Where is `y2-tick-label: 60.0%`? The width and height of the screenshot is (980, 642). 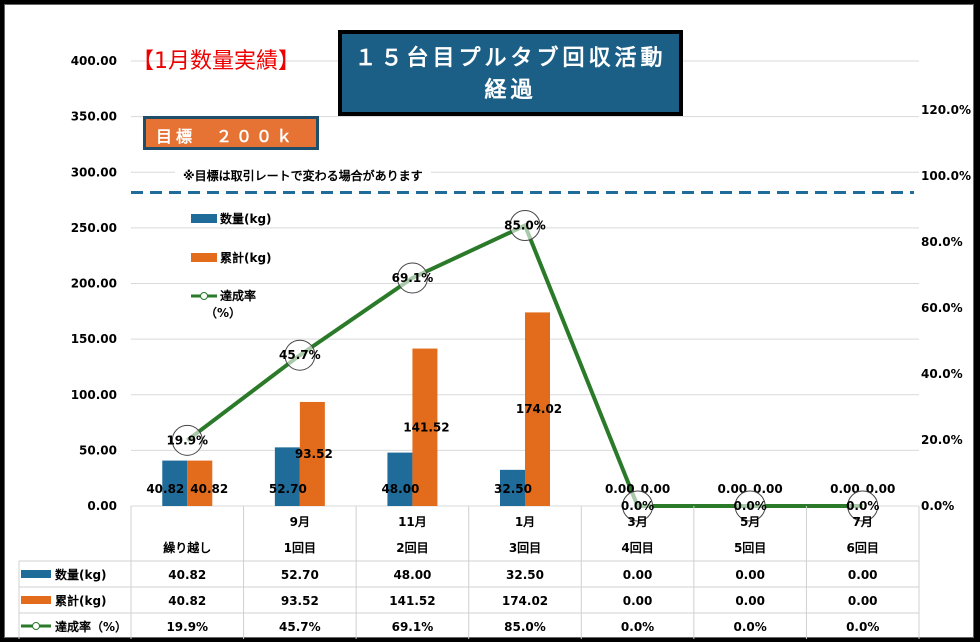
y2-tick-label: 60.0% is located at coordinates (942, 308).